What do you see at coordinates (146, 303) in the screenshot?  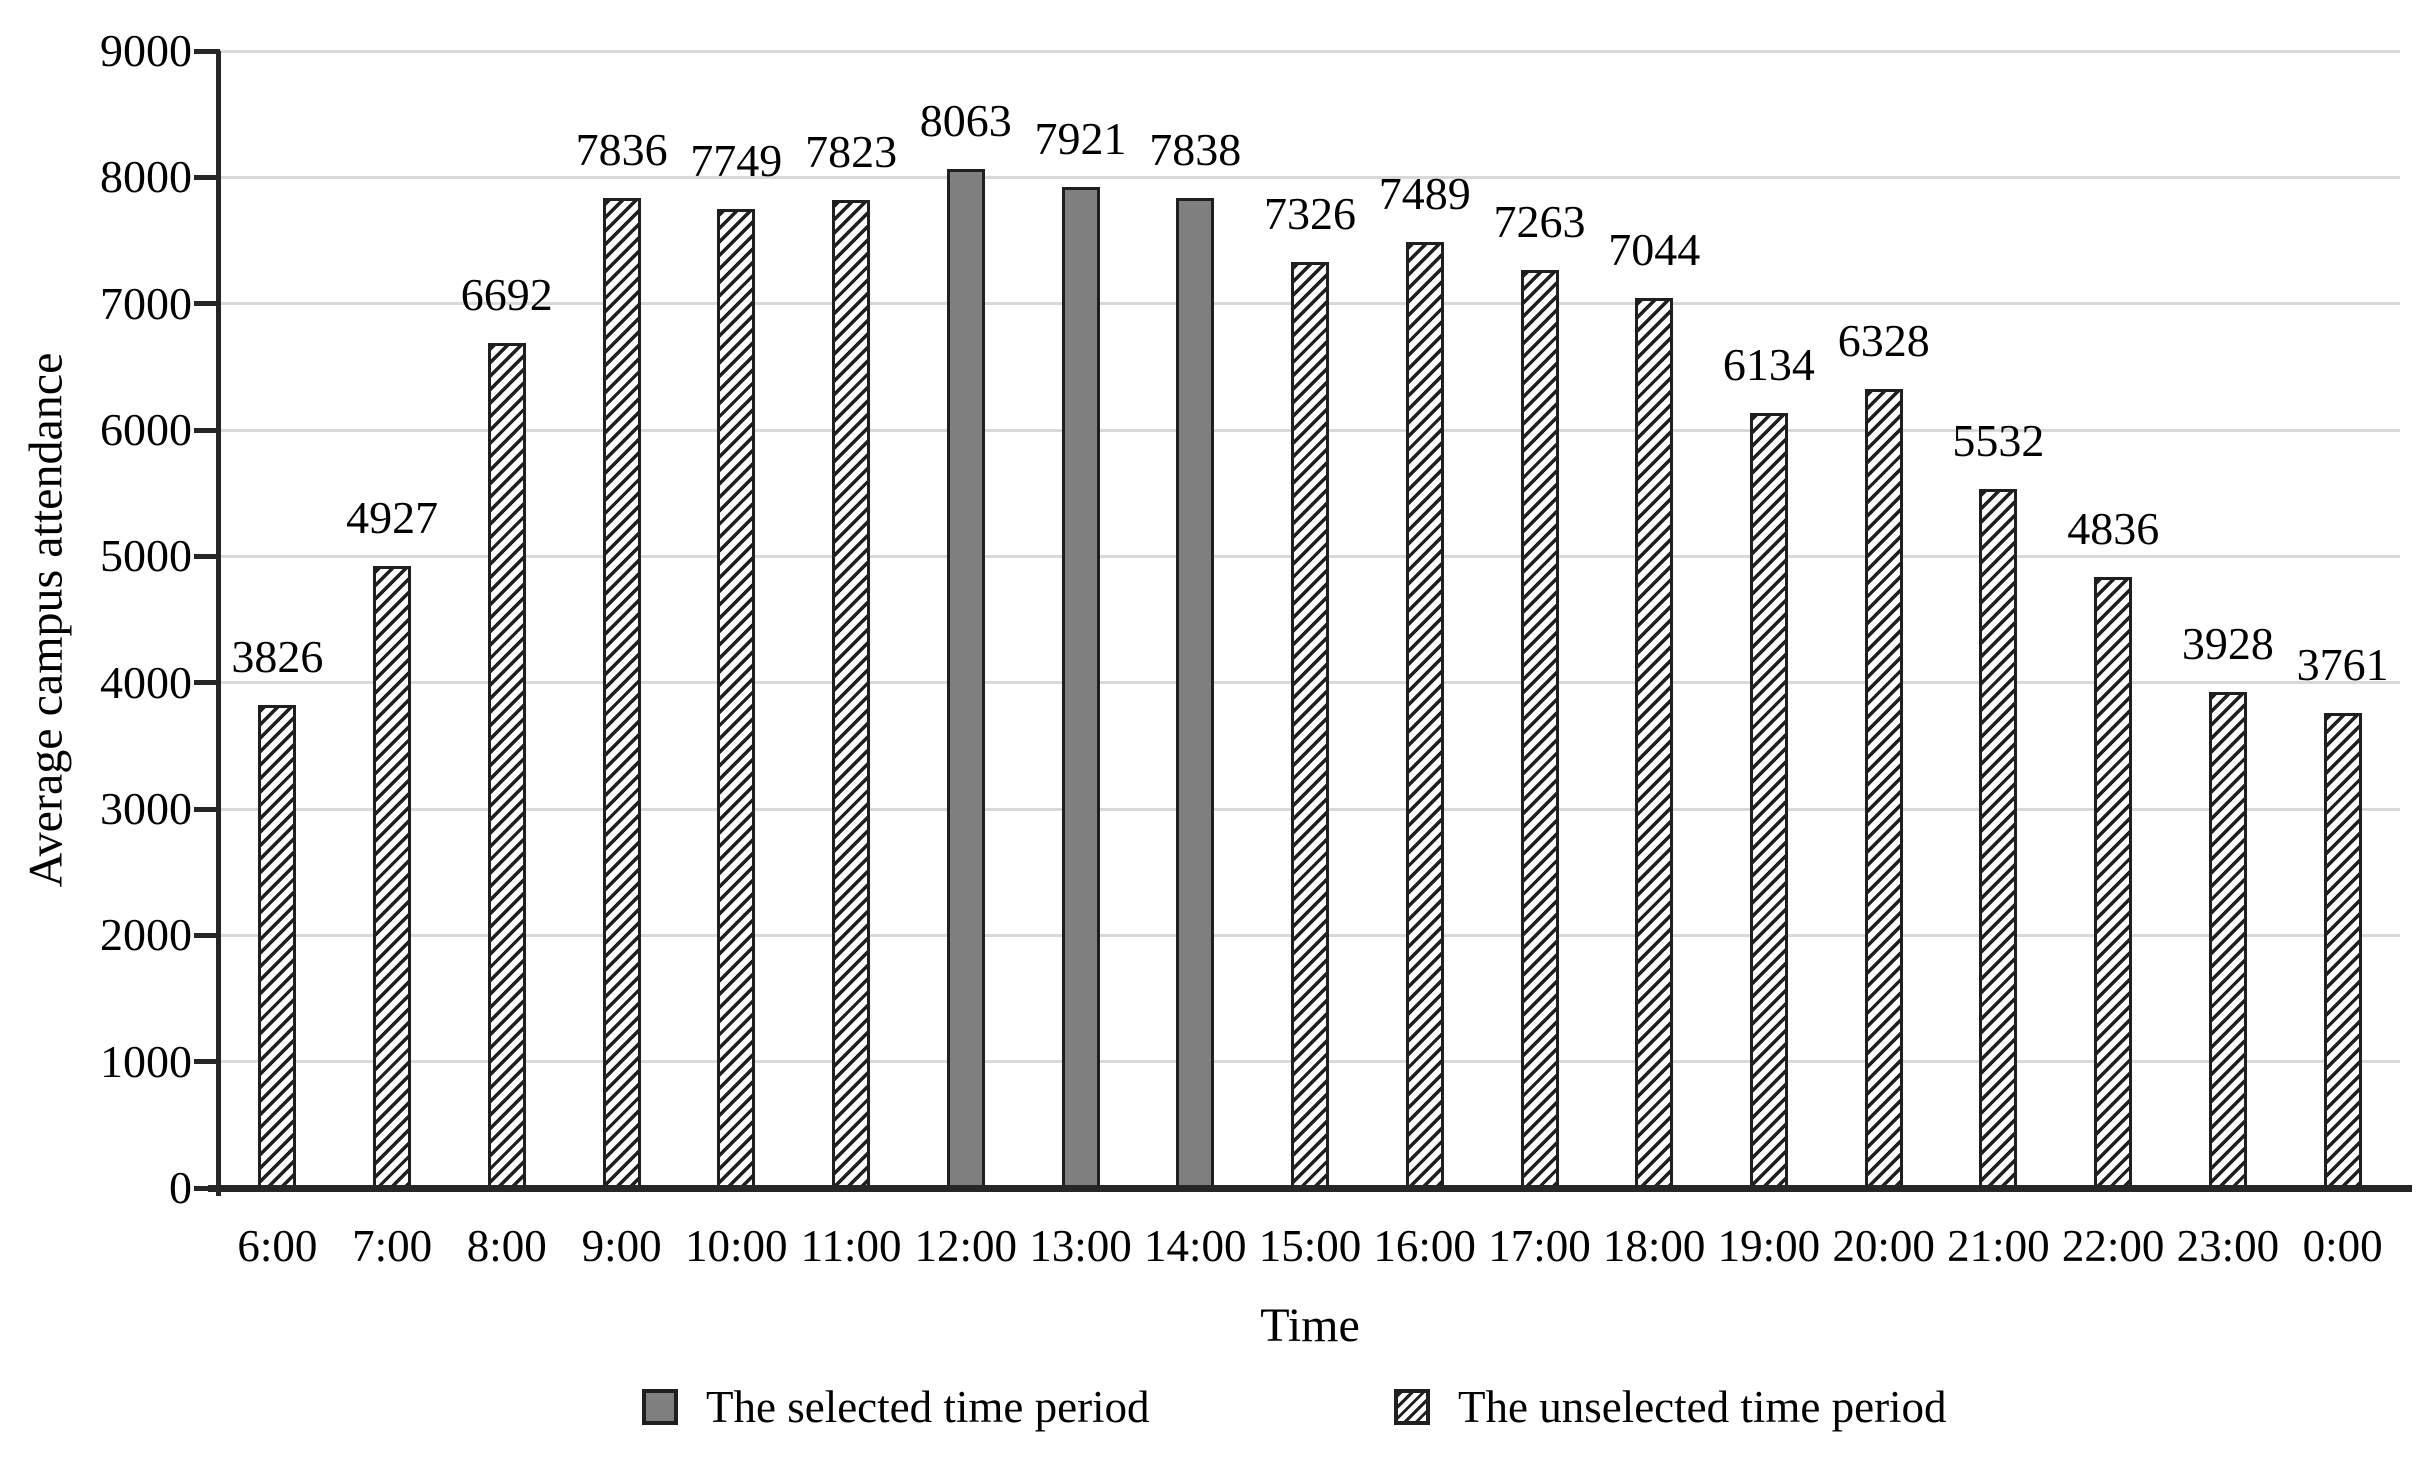 I see `y-axis-tick-label: 7000` at bounding box center [146, 303].